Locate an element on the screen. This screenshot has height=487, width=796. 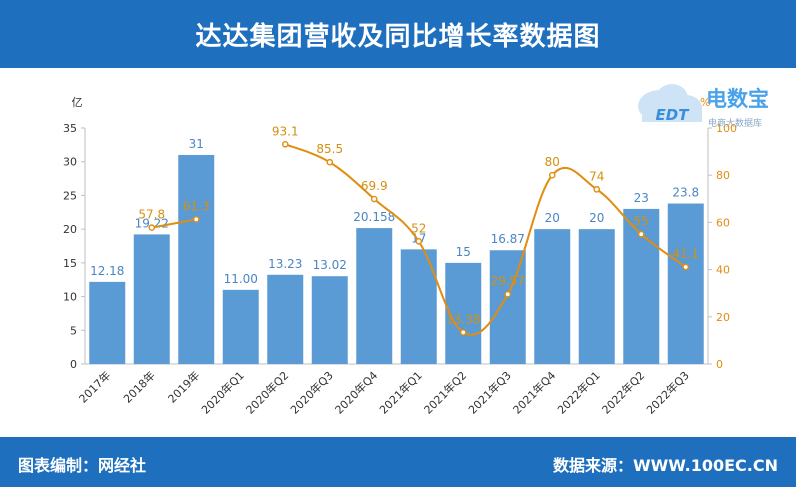
bar-value-label: 13.02 is located at coordinates (330, 265).